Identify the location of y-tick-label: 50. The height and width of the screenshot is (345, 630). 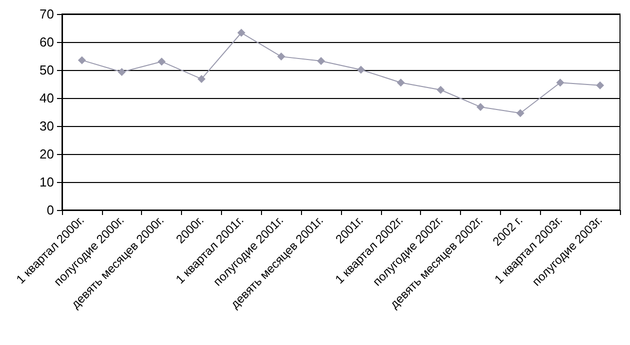
(47, 70).